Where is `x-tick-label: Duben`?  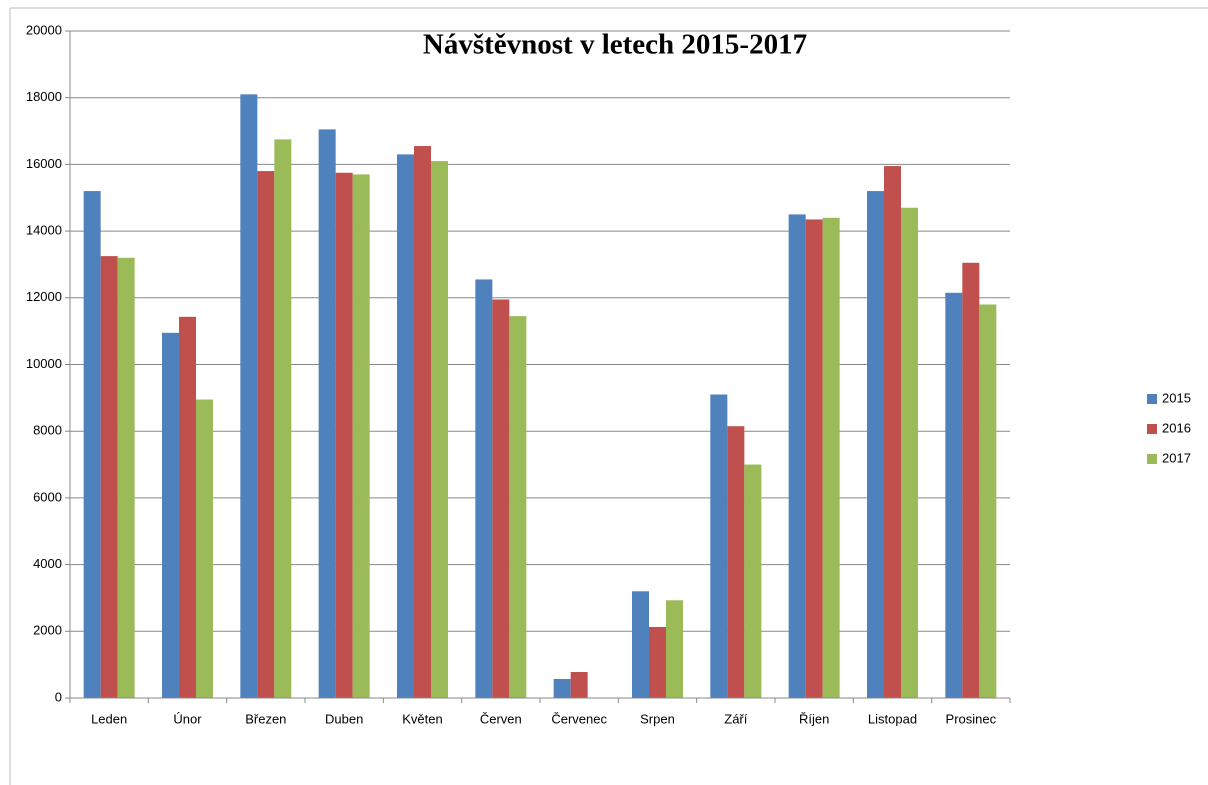
x-tick-label: Duben is located at coordinates (344, 718).